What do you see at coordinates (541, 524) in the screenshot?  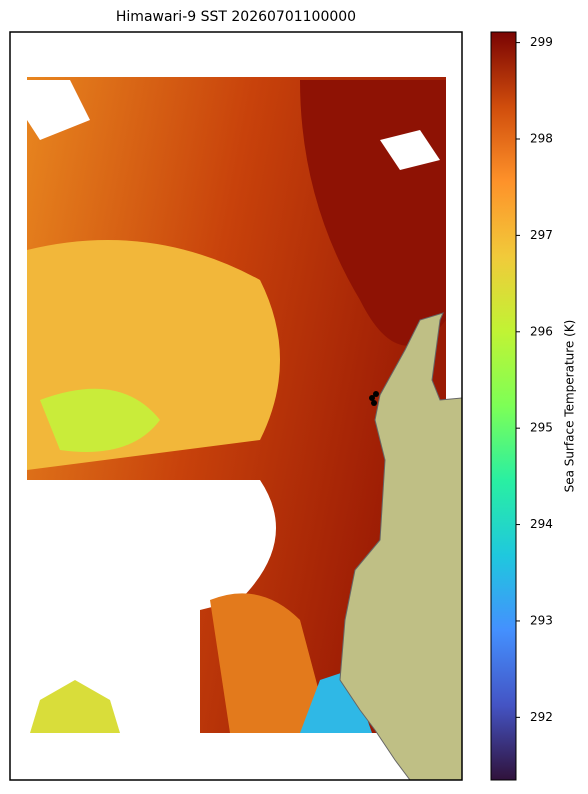 I see `tick-label: 294` at bounding box center [541, 524].